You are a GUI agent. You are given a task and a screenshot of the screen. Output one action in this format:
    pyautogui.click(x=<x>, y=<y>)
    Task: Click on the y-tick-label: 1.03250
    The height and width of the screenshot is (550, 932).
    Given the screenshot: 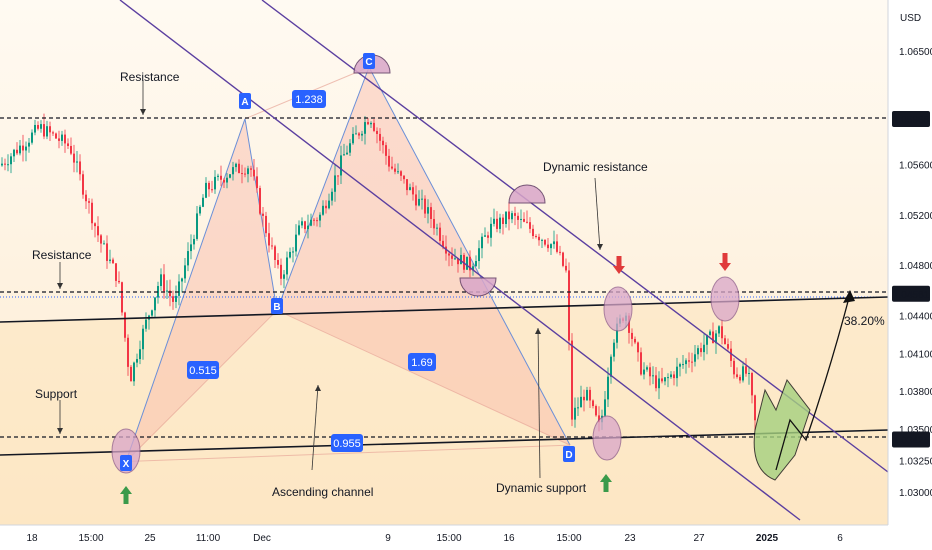 What is the action you would take?
    pyautogui.click(x=915, y=462)
    